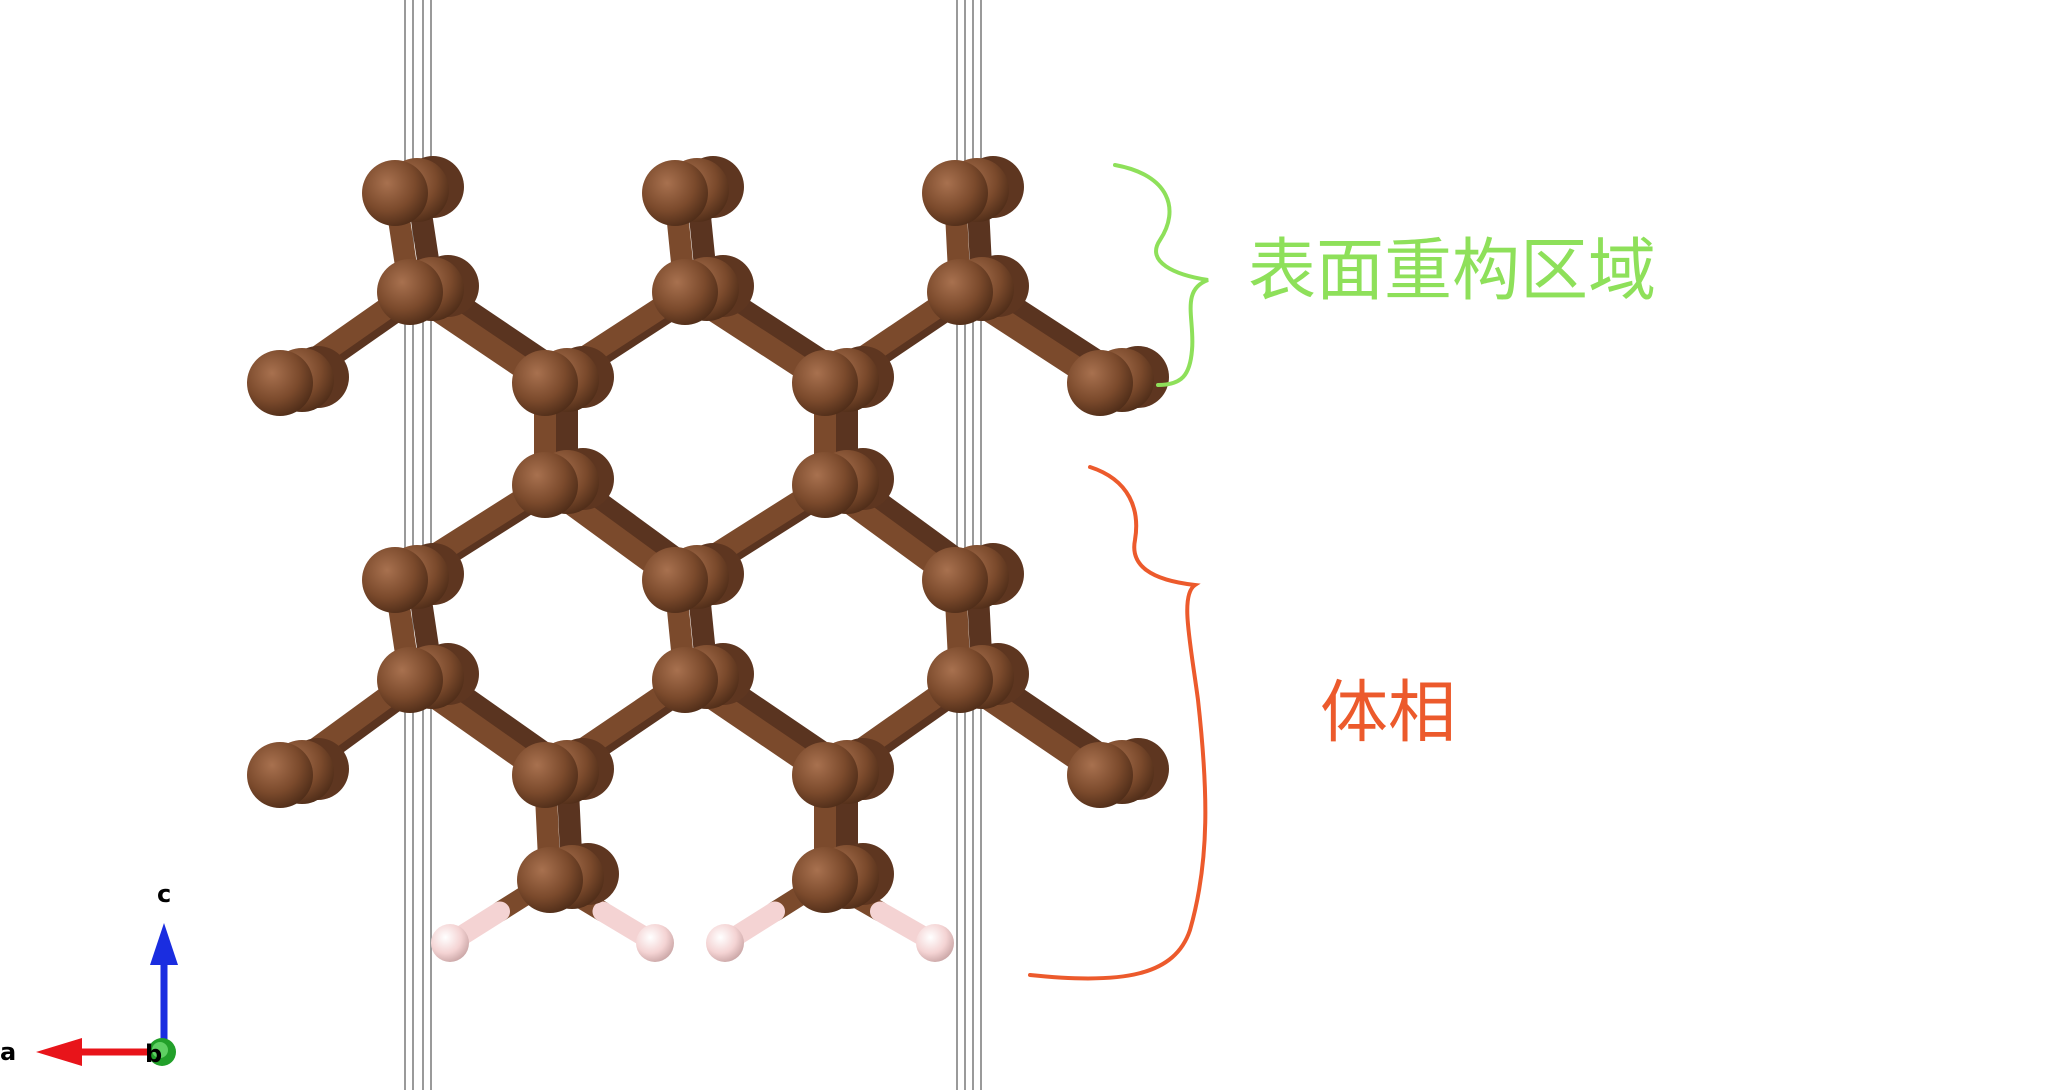 This screenshot has width=2058, height=1090. What do you see at coordinates (153, 1054) in the screenshot?
I see `axis-b-label: b` at bounding box center [153, 1054].